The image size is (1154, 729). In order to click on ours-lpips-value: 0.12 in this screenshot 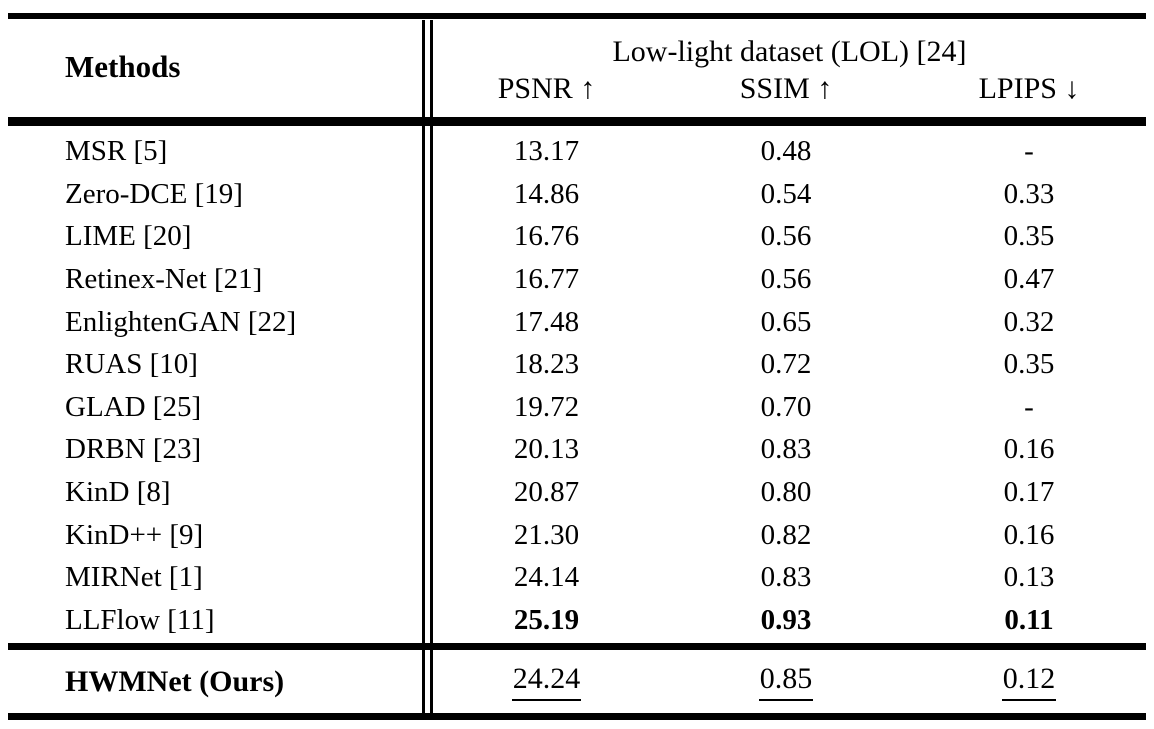, I will do `click(1029, 681)`.